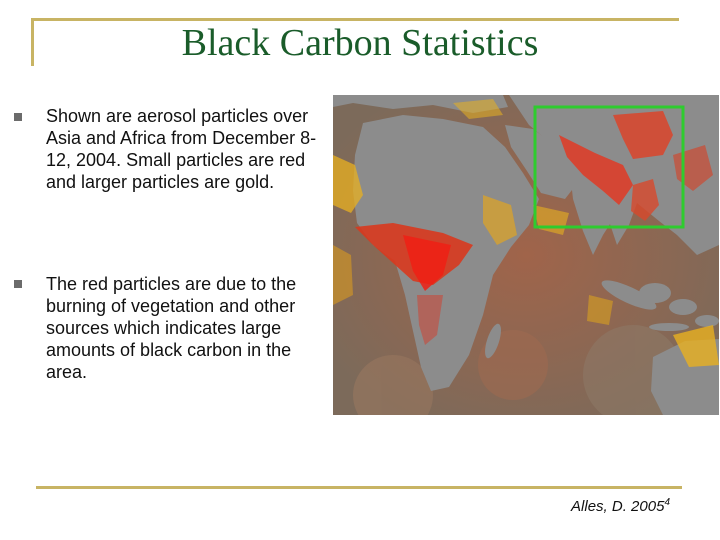 This screenshot has width=720, height=540. What do you see at coordinates (32, 42) in the screenshot?
I see `title-frame-left-rule` at bounding box center [32, 42].